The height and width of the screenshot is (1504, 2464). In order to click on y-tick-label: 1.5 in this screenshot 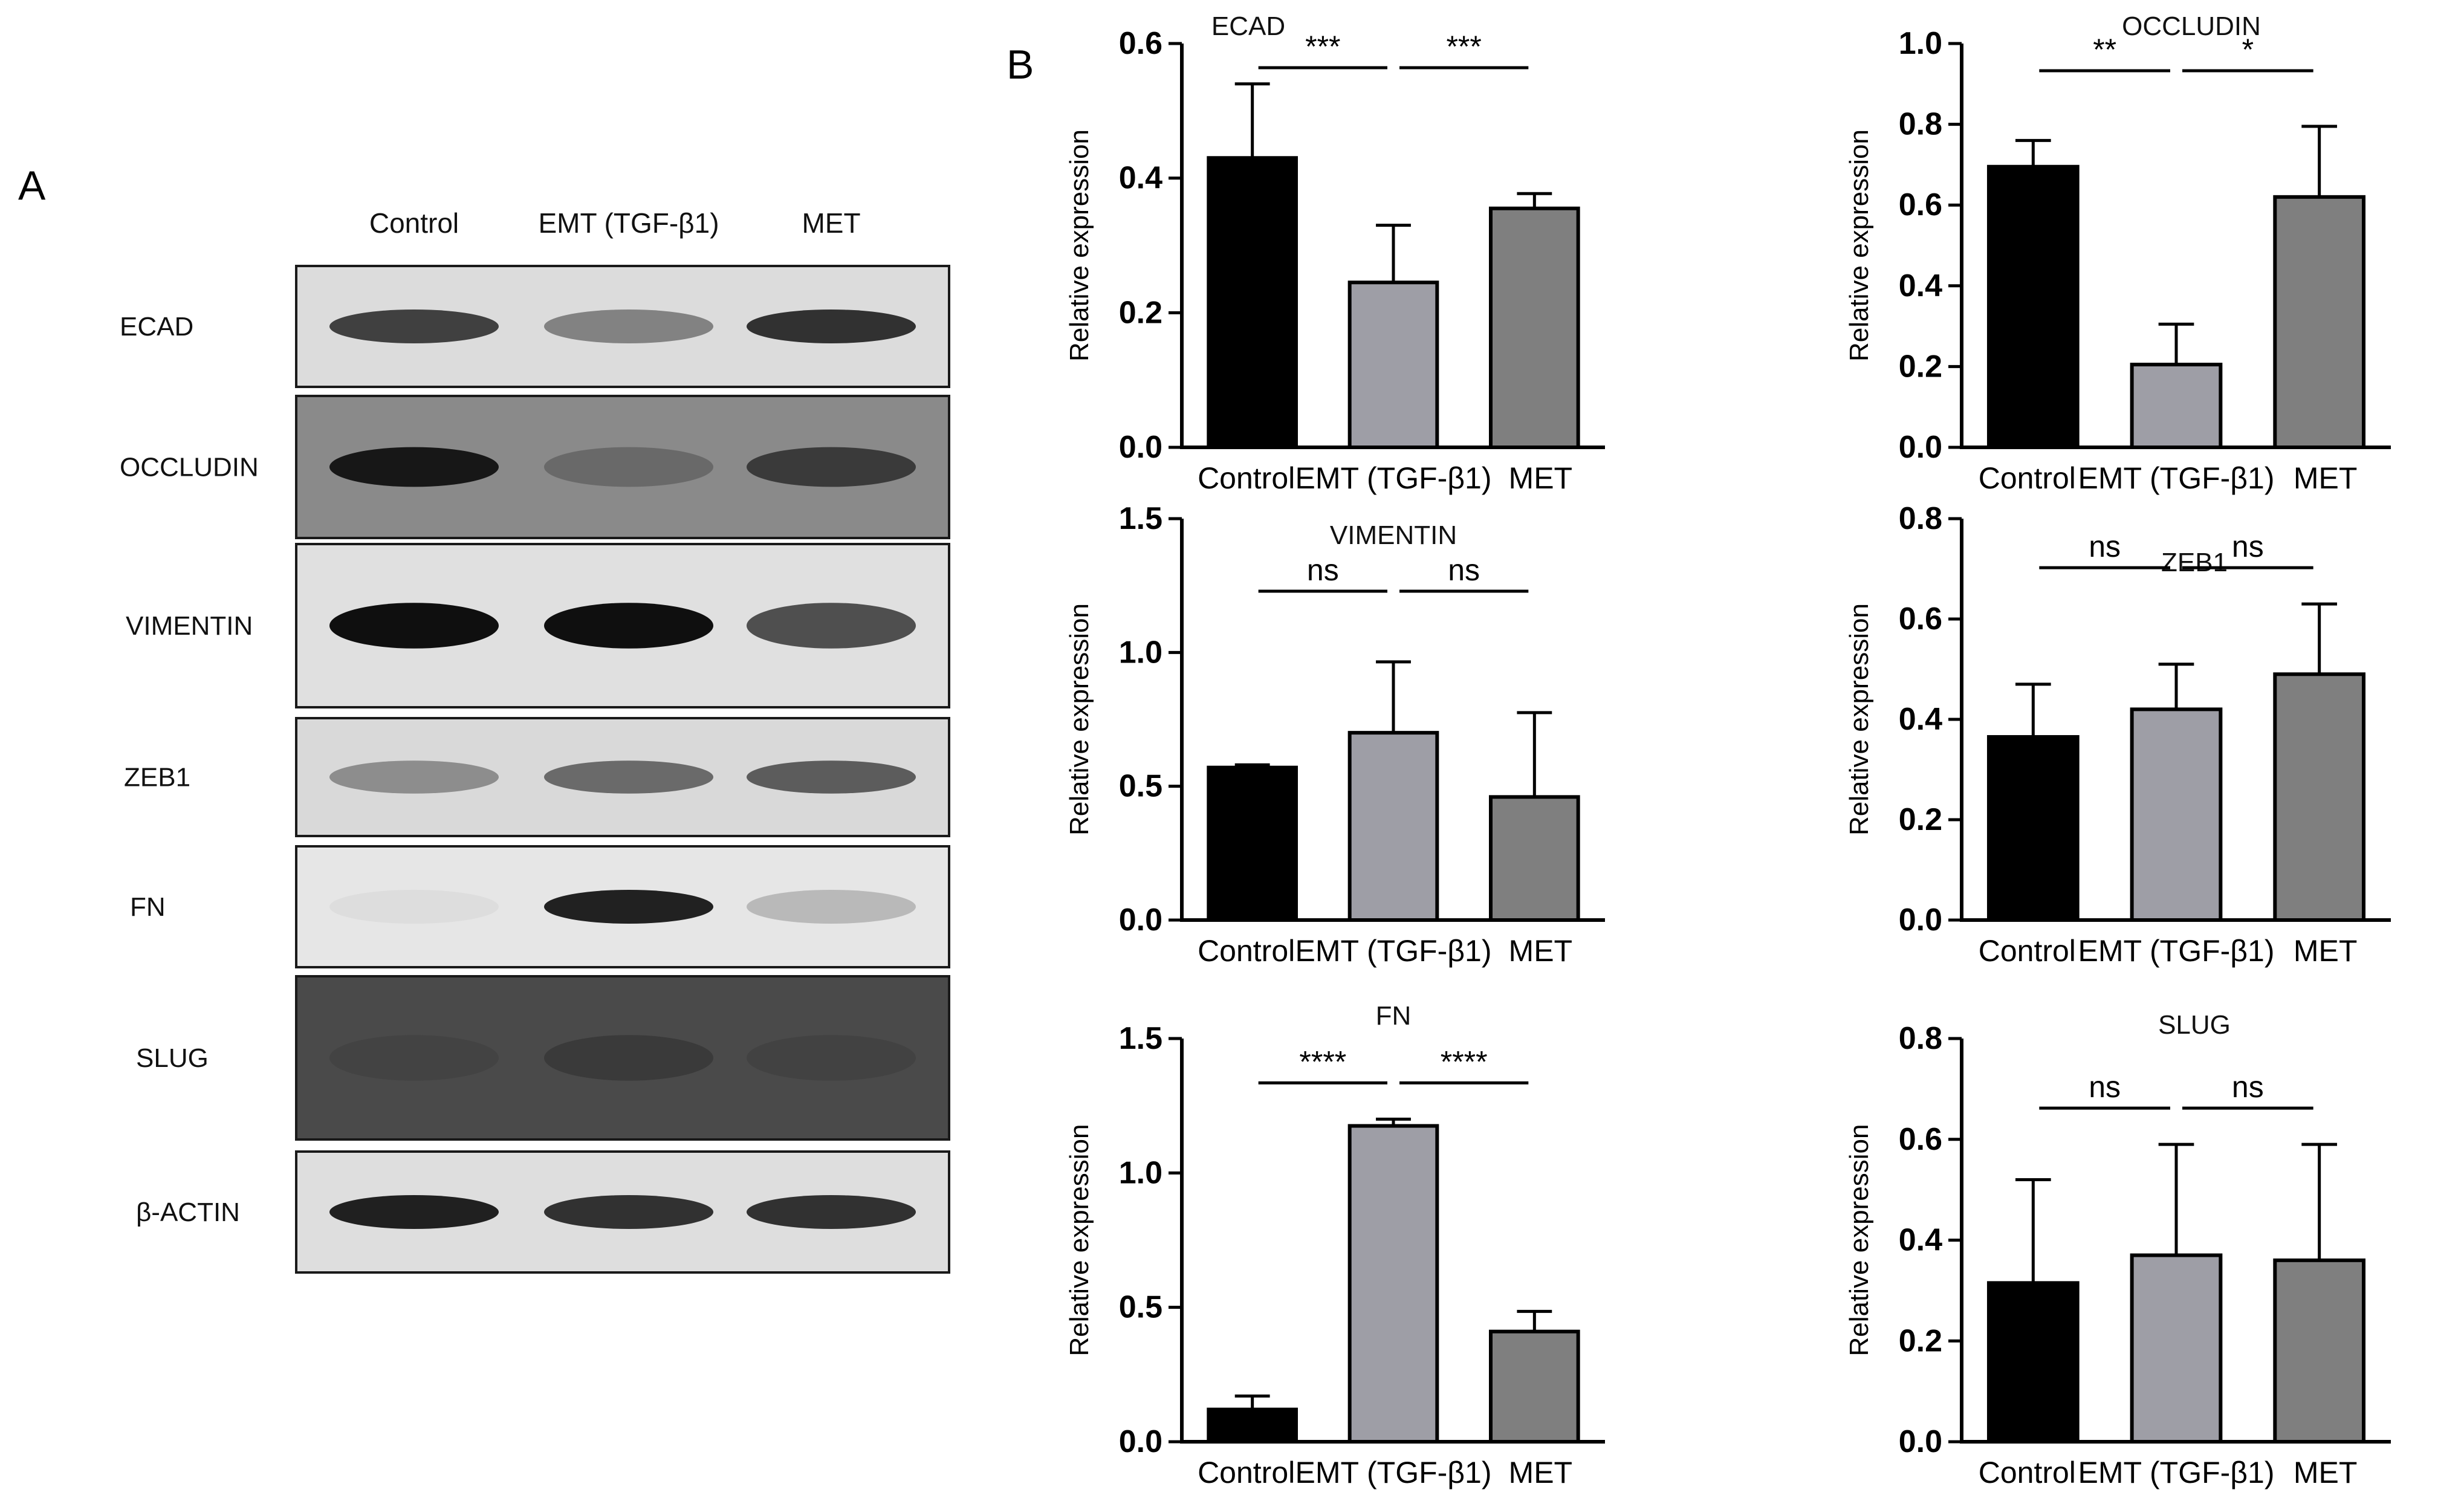, I will do `click(1140, 518)`.